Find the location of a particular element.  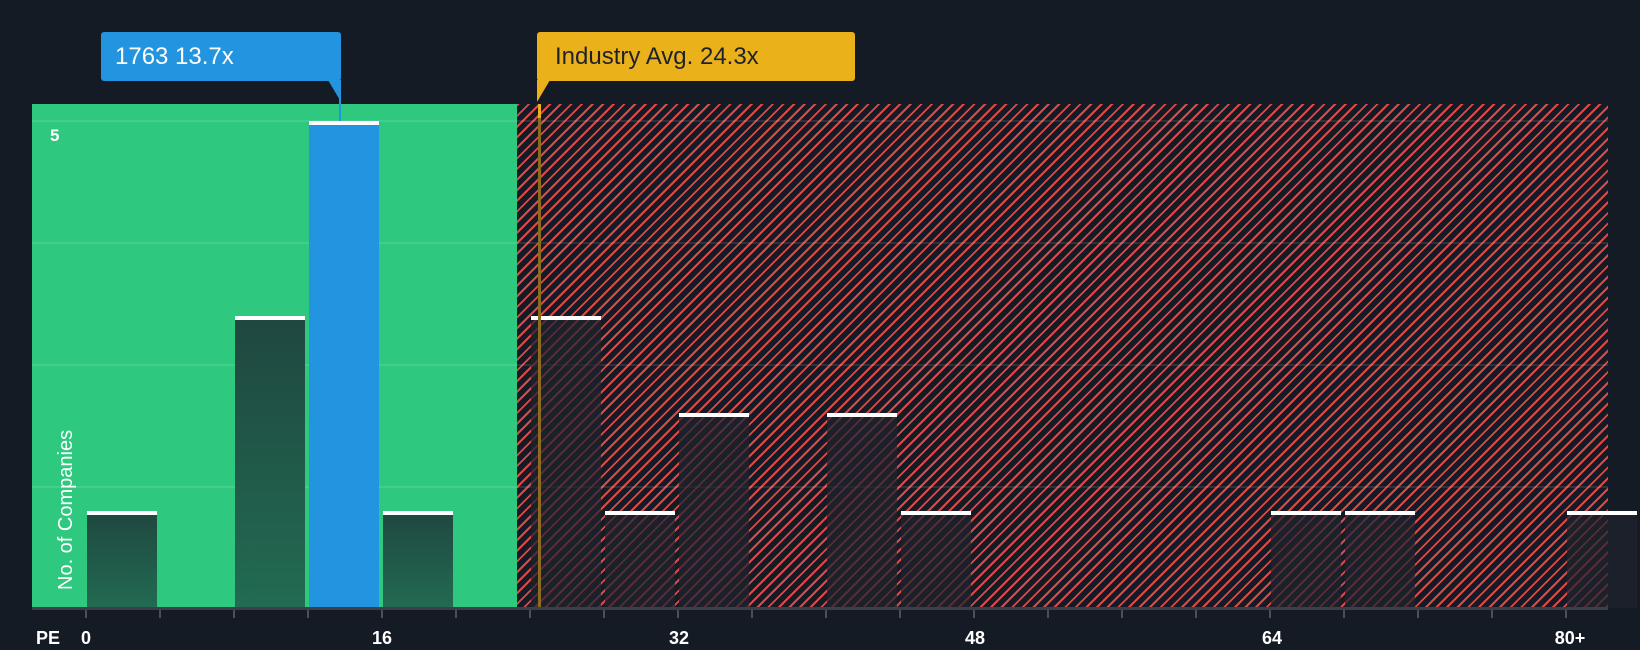

x-tick-label-80plus: 80+ is located at coordinates (1570, 638).